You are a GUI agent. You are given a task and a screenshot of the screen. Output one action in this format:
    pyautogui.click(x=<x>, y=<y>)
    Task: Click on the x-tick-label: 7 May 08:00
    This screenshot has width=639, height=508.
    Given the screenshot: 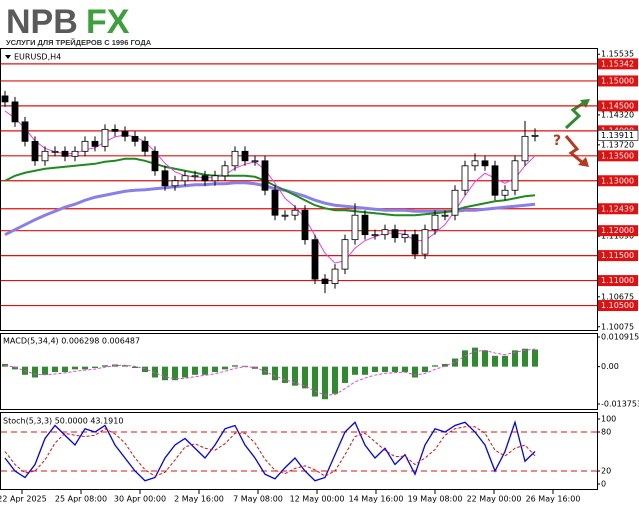 What is the action you would take?
    pyautogui.click(x=258, y=499)
    